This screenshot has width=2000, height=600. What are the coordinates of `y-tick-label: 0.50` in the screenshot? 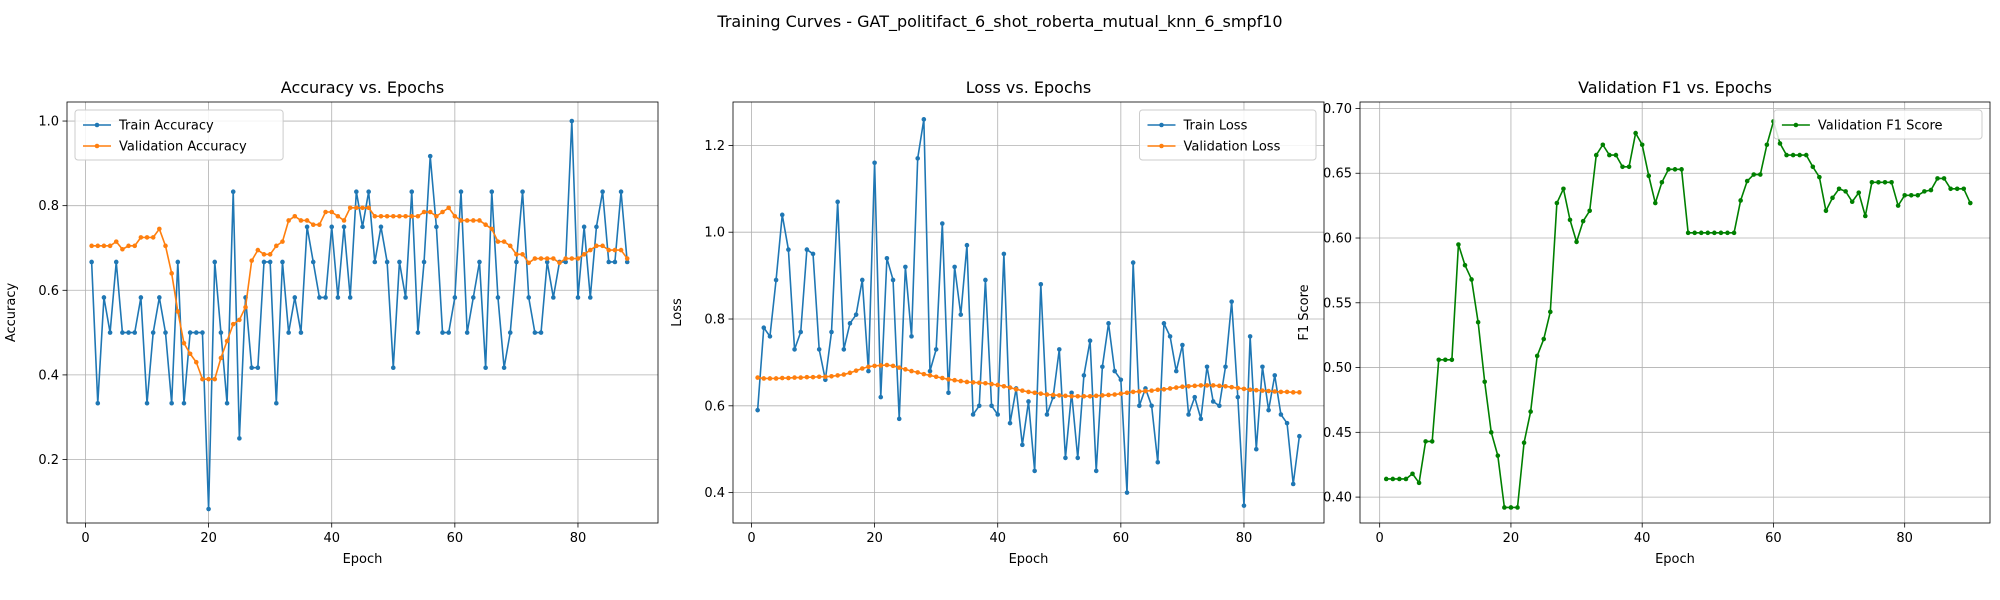 It's located at (1337, 368).